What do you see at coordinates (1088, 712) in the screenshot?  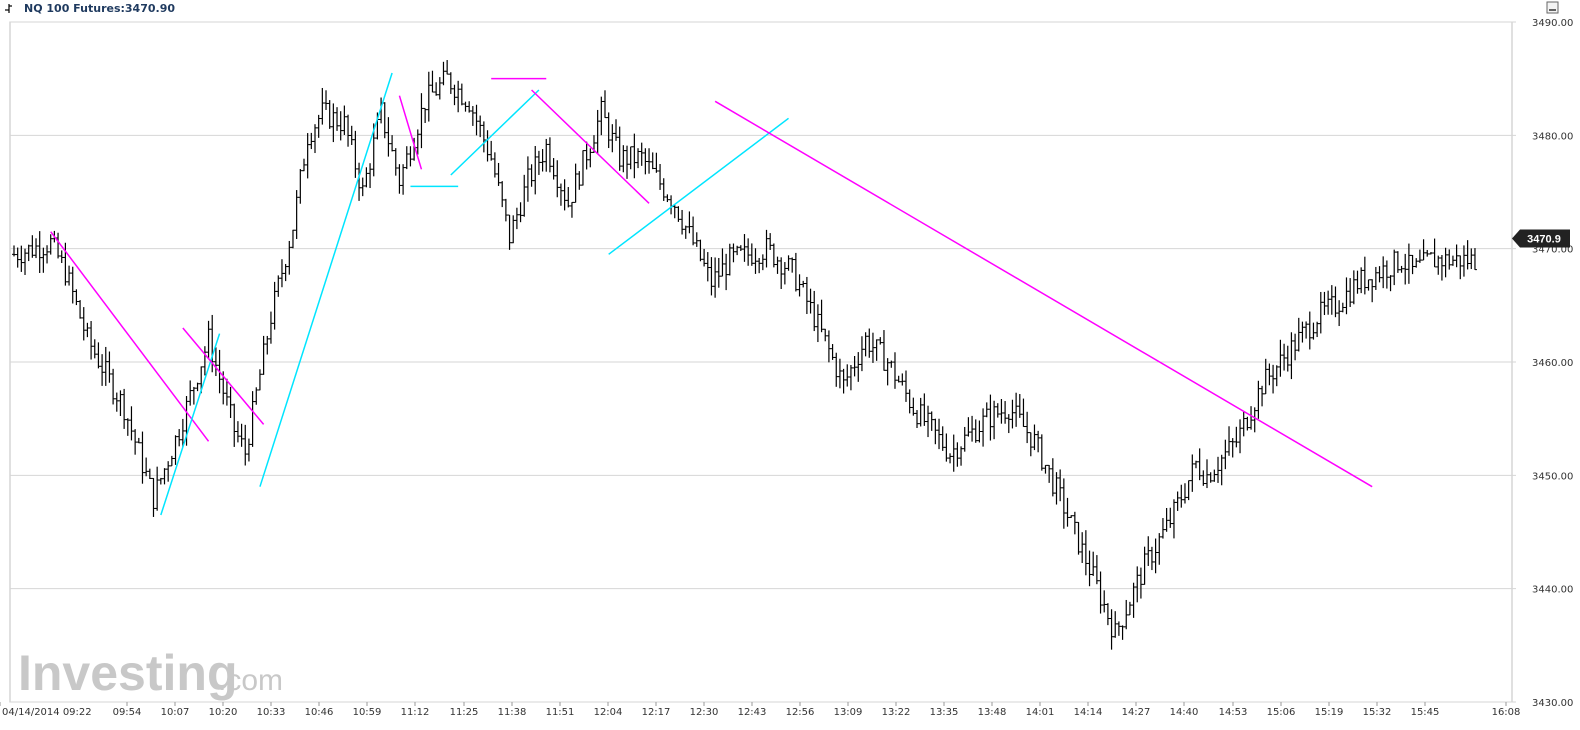 I see `x-tick-label: 14:14` at bounding box center [1088, 712].